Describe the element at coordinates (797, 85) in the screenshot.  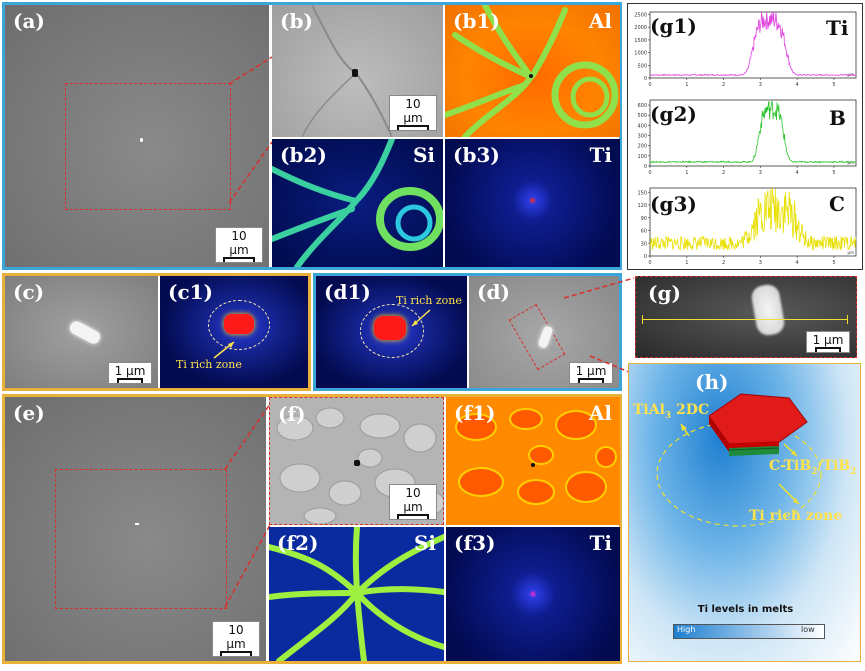
I see `chart-g1-xtick-label: 4` at that location.